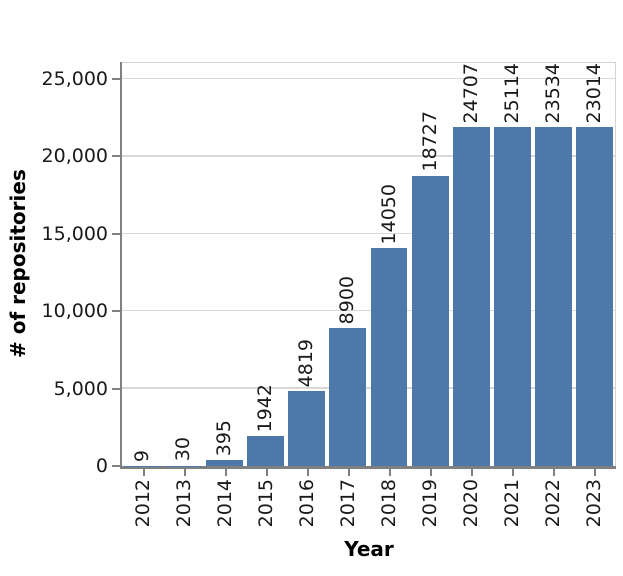  What do you see at coordinates (80, 388) in the screenshot?
I see `y-tick-label: 5,000` at bounding box center [80, 388].